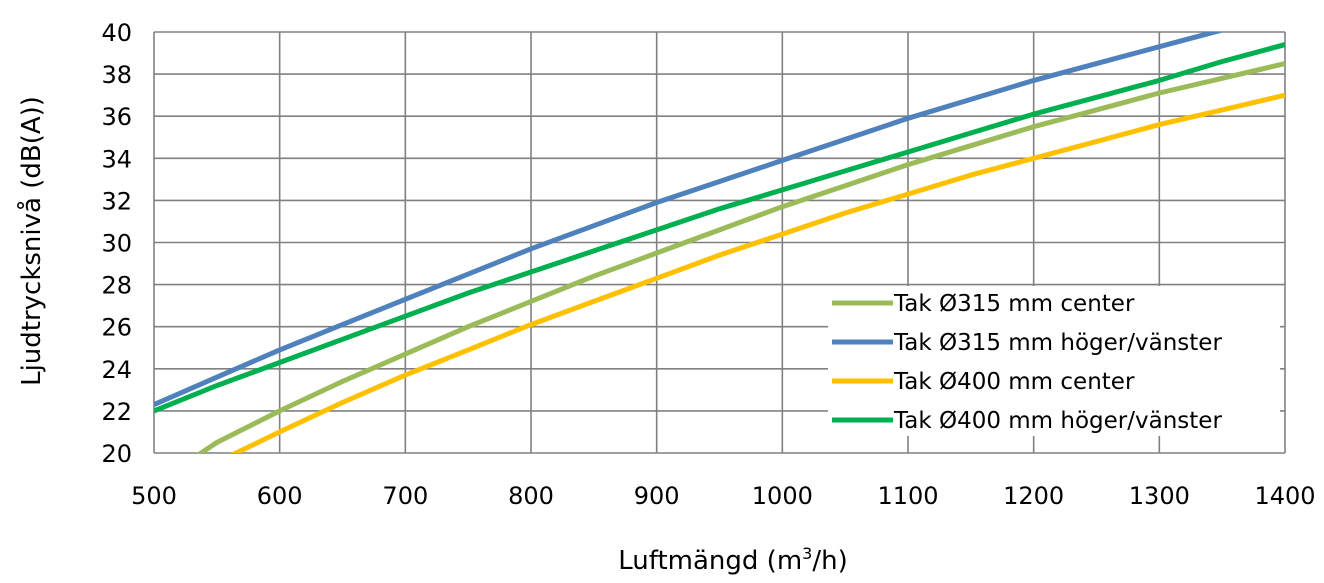 Image resolution: width=1324 pixels, height=583 pixels. I want to click on x-axis-title-superscript: 3, so click(807, 553).